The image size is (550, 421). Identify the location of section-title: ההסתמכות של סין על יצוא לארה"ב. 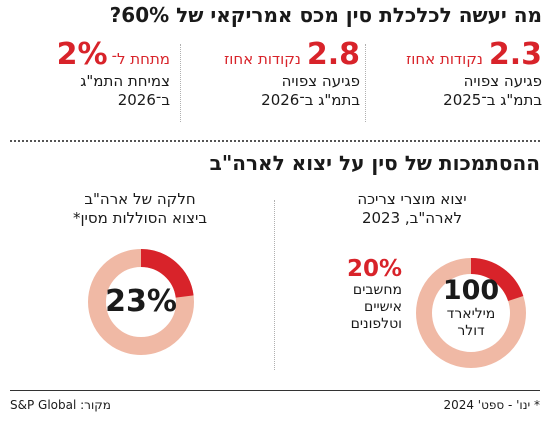
(374, 163).